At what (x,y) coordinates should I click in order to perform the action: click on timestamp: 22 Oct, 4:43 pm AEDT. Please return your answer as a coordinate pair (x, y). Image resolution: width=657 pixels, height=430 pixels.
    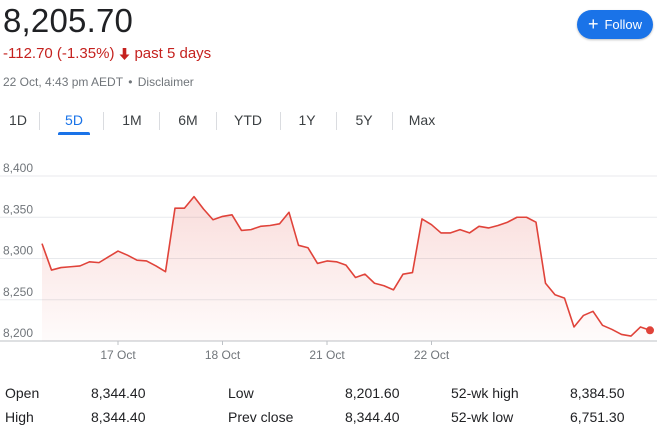
    Looking at the image, I should click on (63, 82).